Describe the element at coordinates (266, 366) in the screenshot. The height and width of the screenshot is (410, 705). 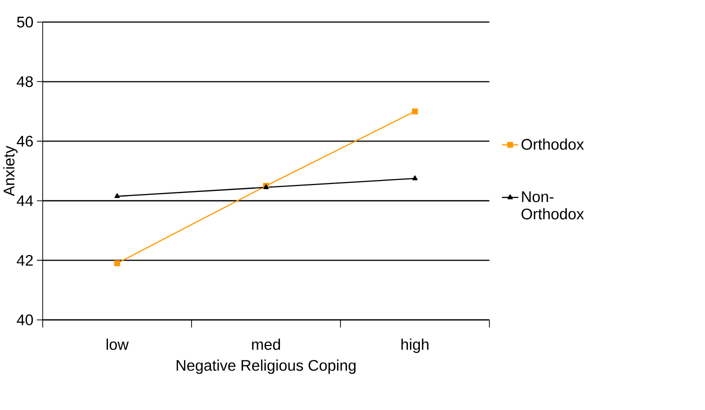
I see `x-axis-title: Negative Religious Coping` at that location.